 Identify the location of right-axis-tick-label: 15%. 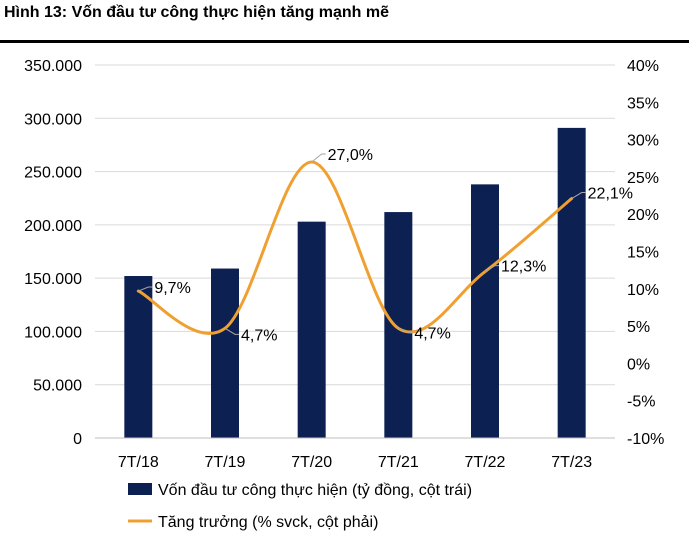
(643, 253).